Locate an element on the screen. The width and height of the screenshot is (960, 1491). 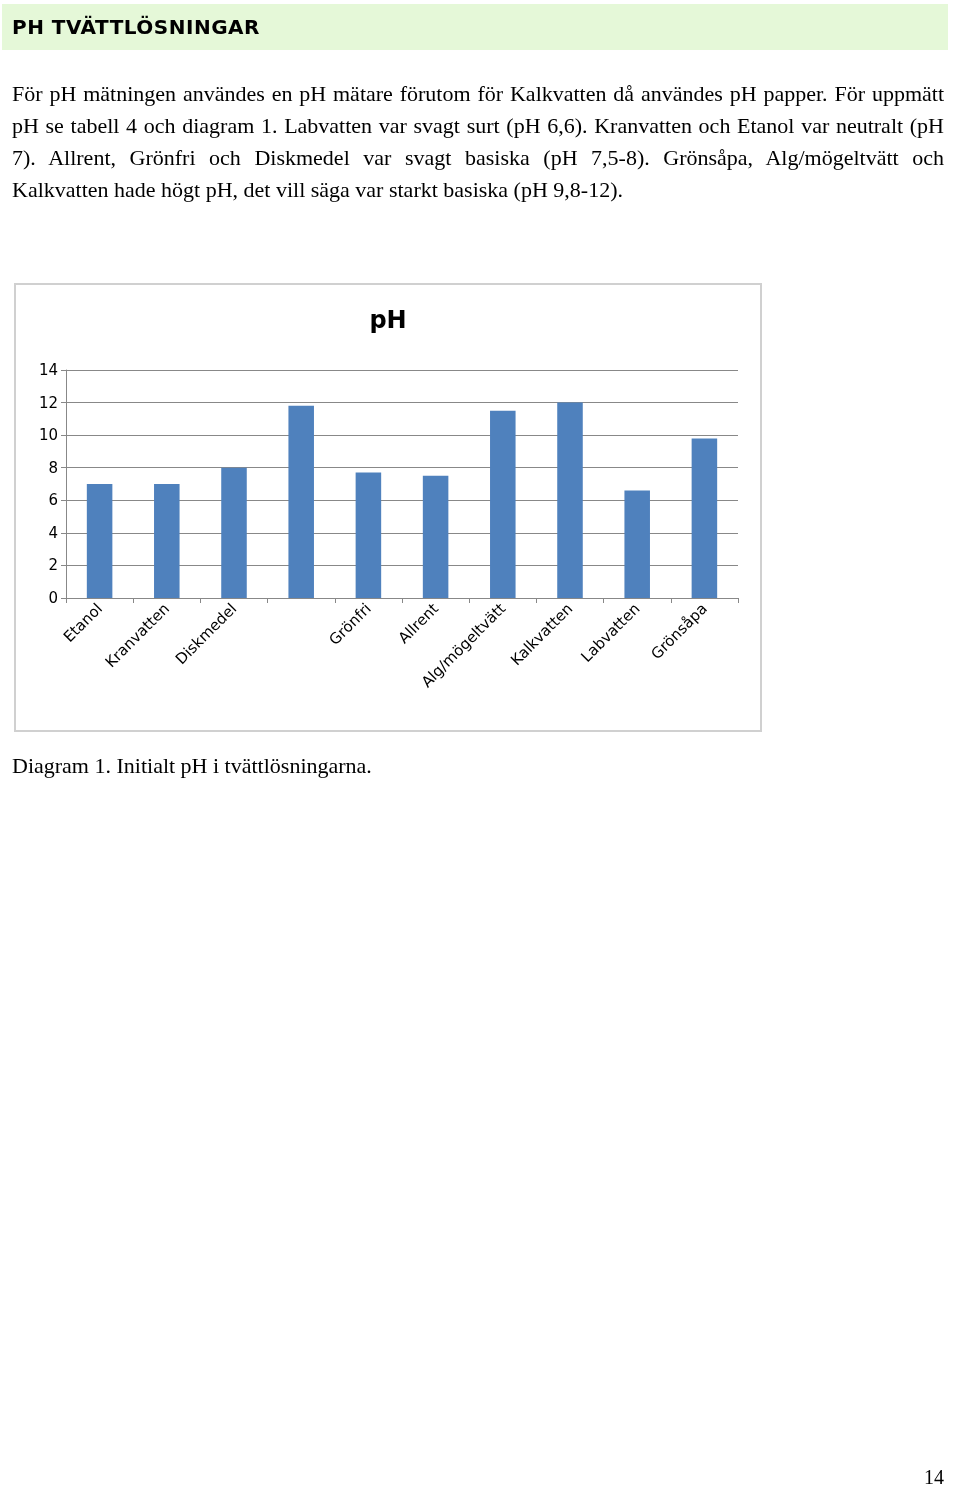
text: För pH mätningen användes en pH mätare förutom för Kalkvatten då användes pH papper. För uppmätt pH se tabell 4 och diagram 1. Labvatten var svagt surt (pH 6,6). Kranvatten och Etanol var neutralt (pH 7). Allrent, Grönfri och Diskmedel var svagt basiska (pH 7,5-8). Grönsåpa, Alg/mögeltvätt och Kalkvatten hade högt pH, det vill säga var starkt basiska (pH 9,8-12). is located at coordinates (478, 142).